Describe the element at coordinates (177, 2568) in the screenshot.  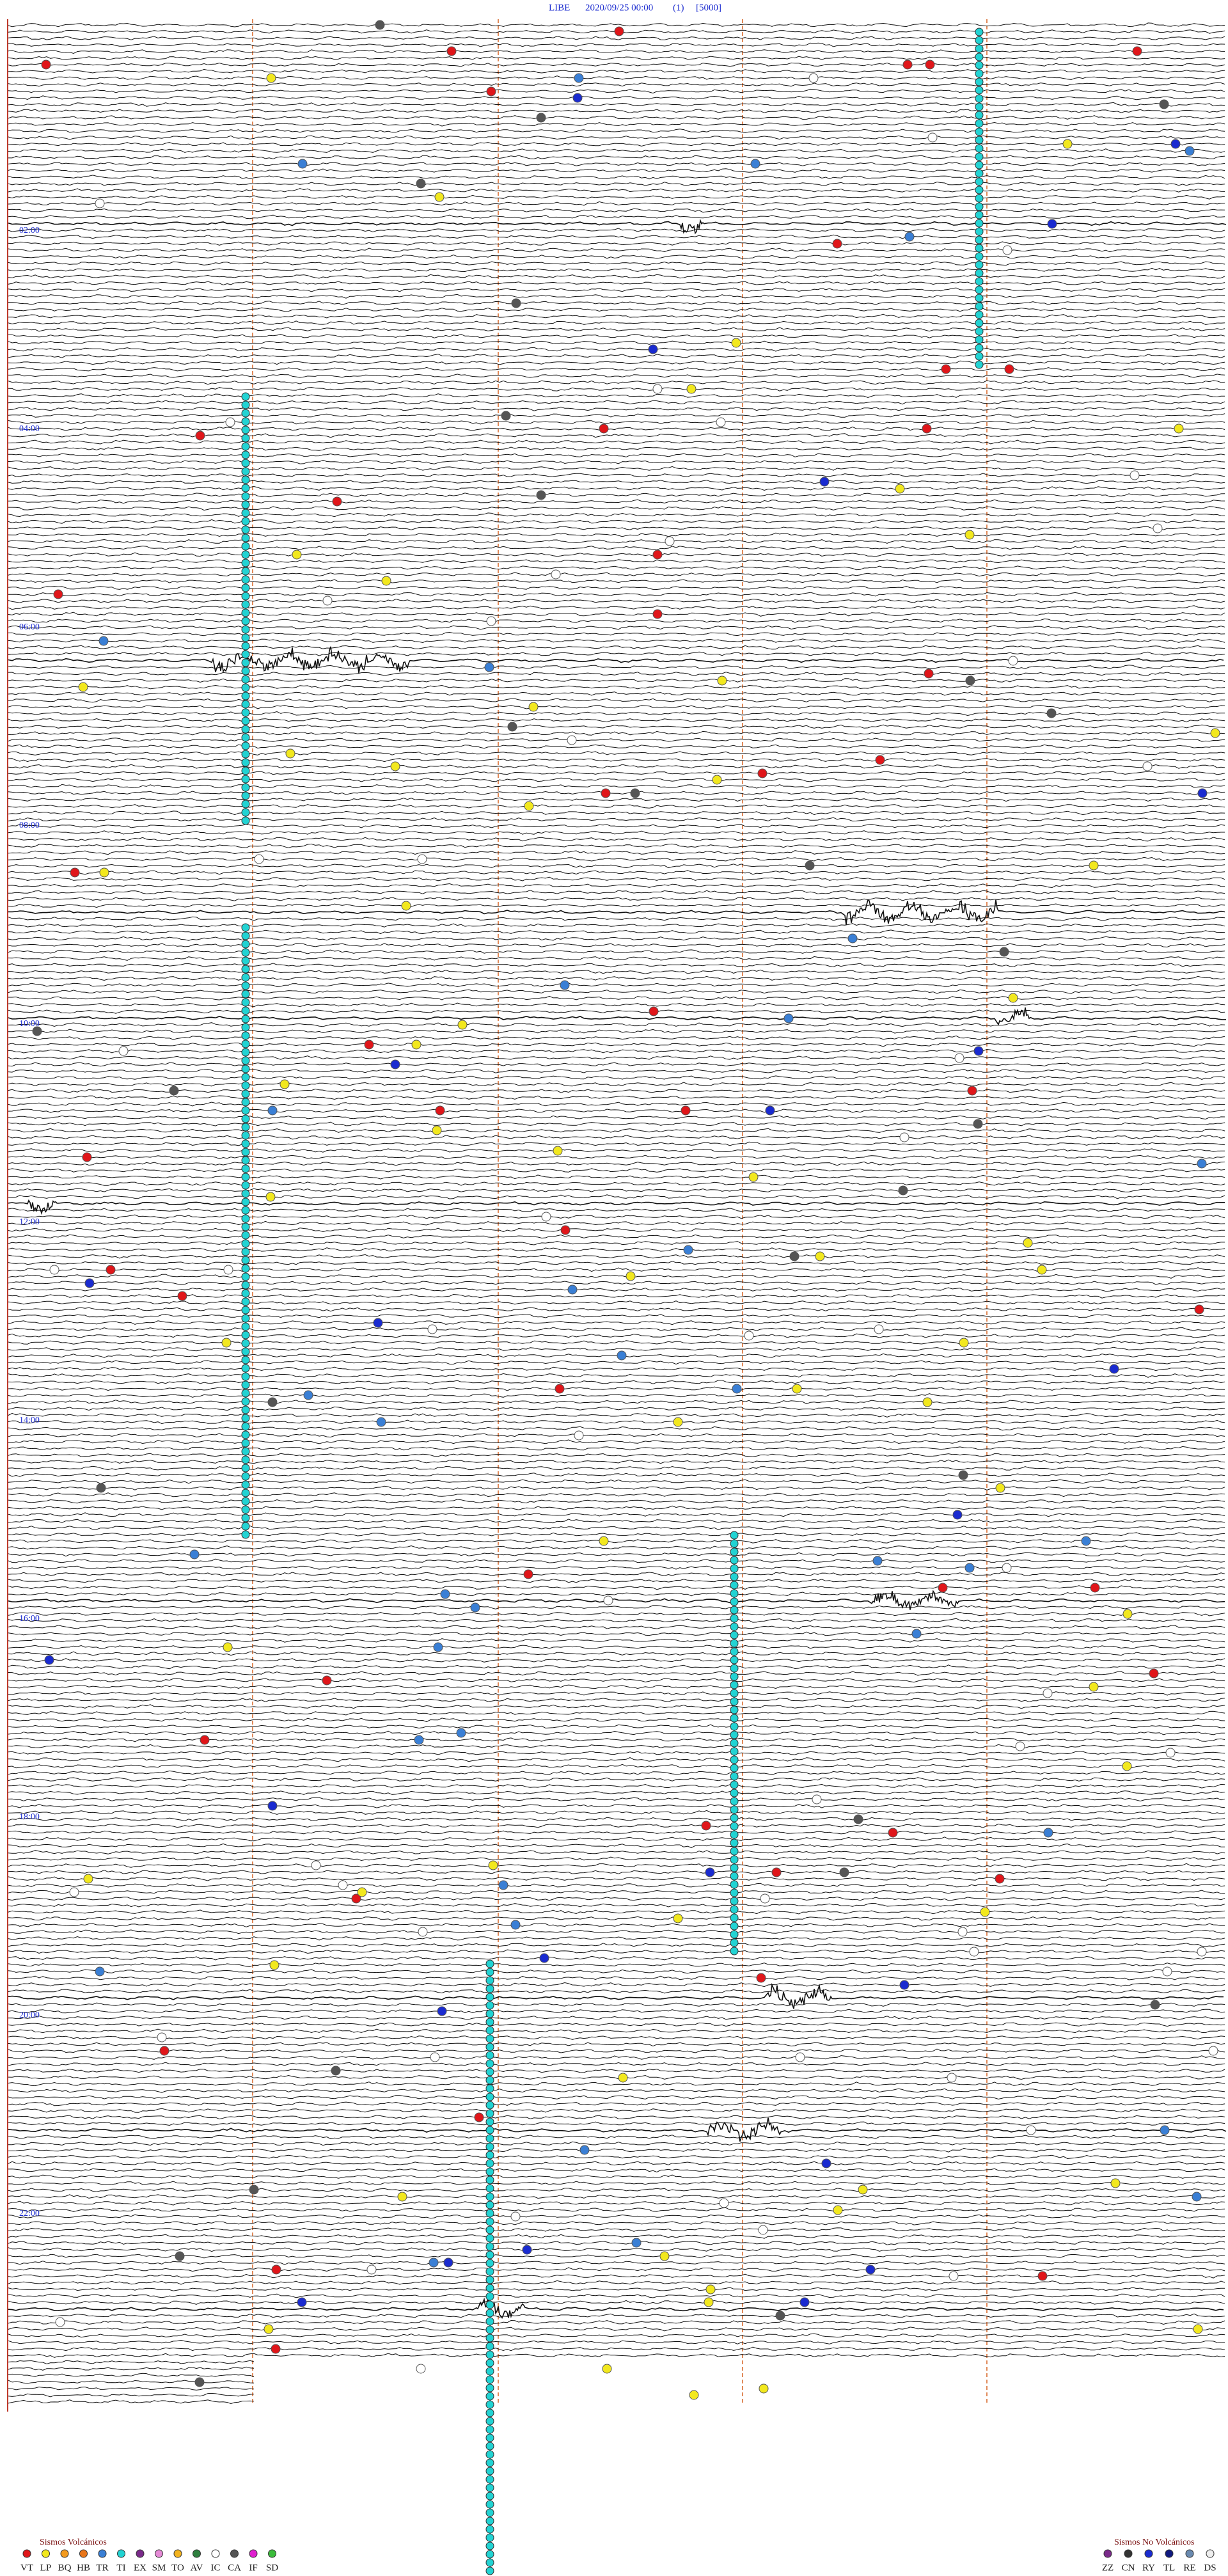
I see `legend-code: TO` at that location.